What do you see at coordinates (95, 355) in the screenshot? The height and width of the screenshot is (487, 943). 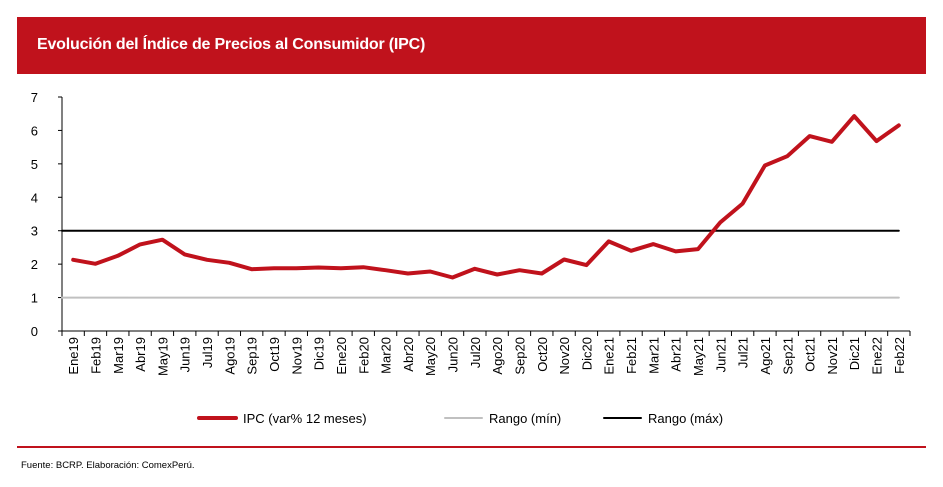 I see `x-tick-label: Feb19` at bounding box center [95, 355].